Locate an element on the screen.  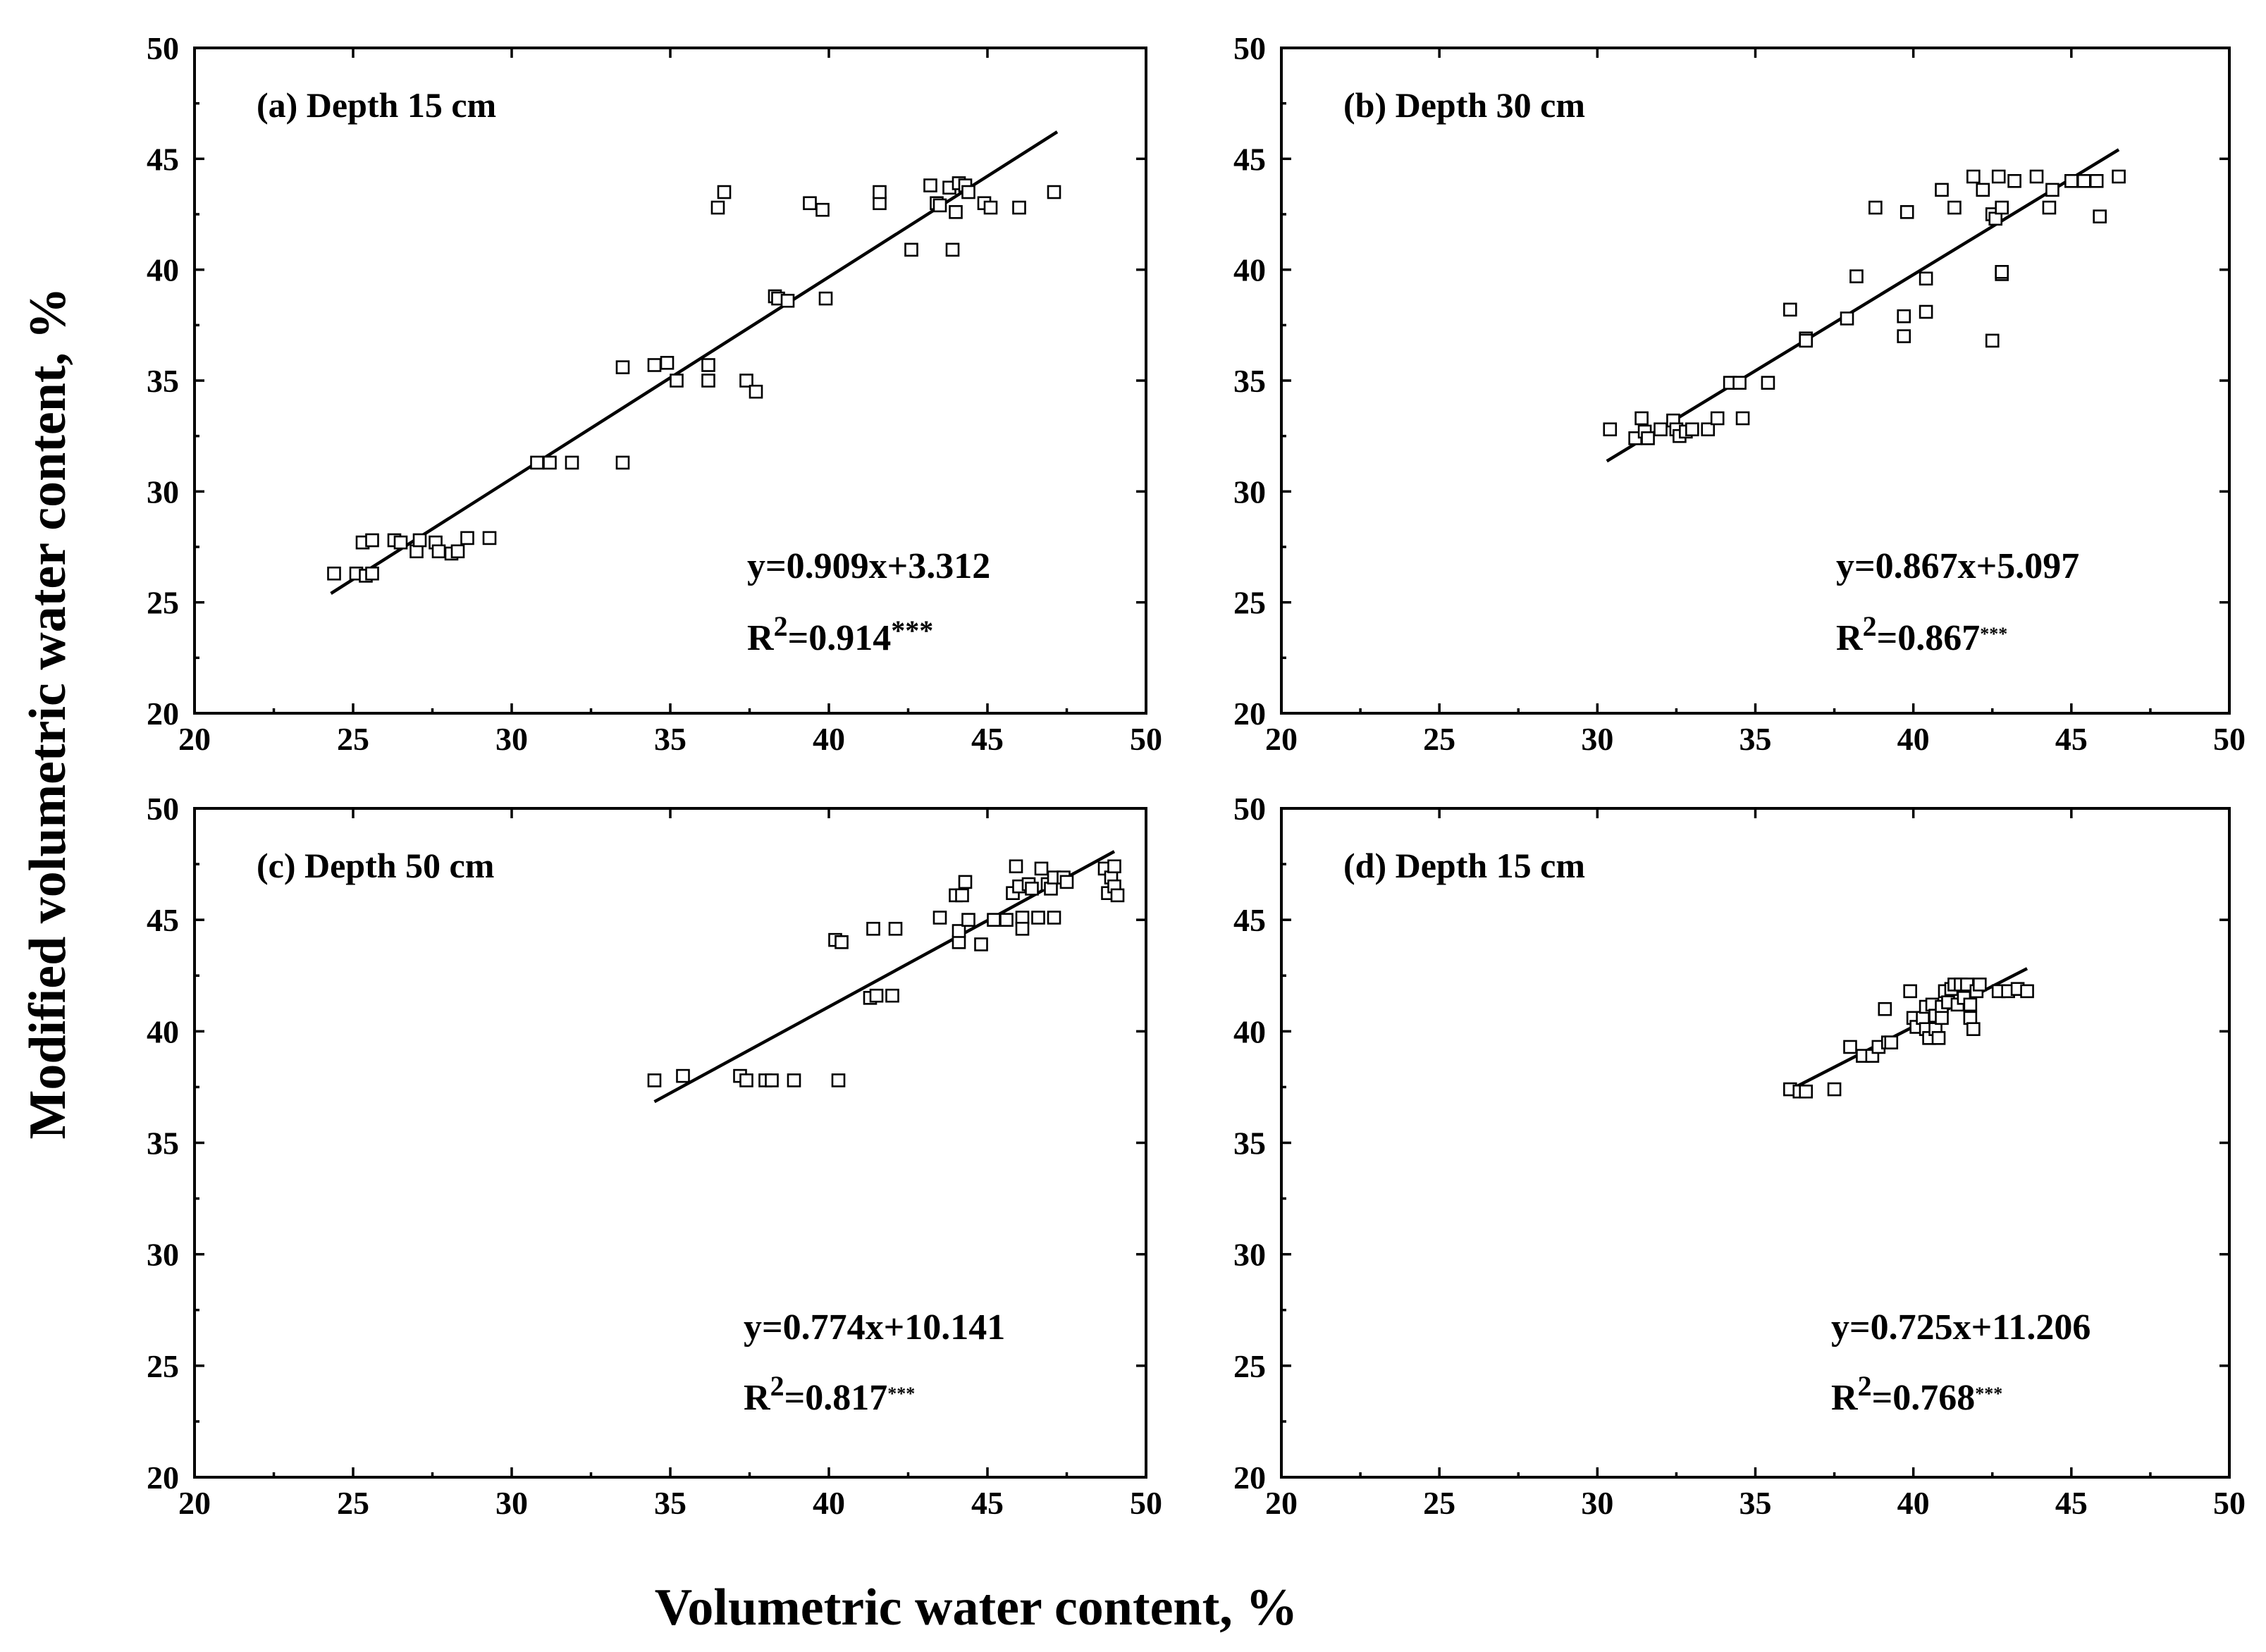
x-axis-label: Volumetric water content, % is located at coordinates (977, 1607).